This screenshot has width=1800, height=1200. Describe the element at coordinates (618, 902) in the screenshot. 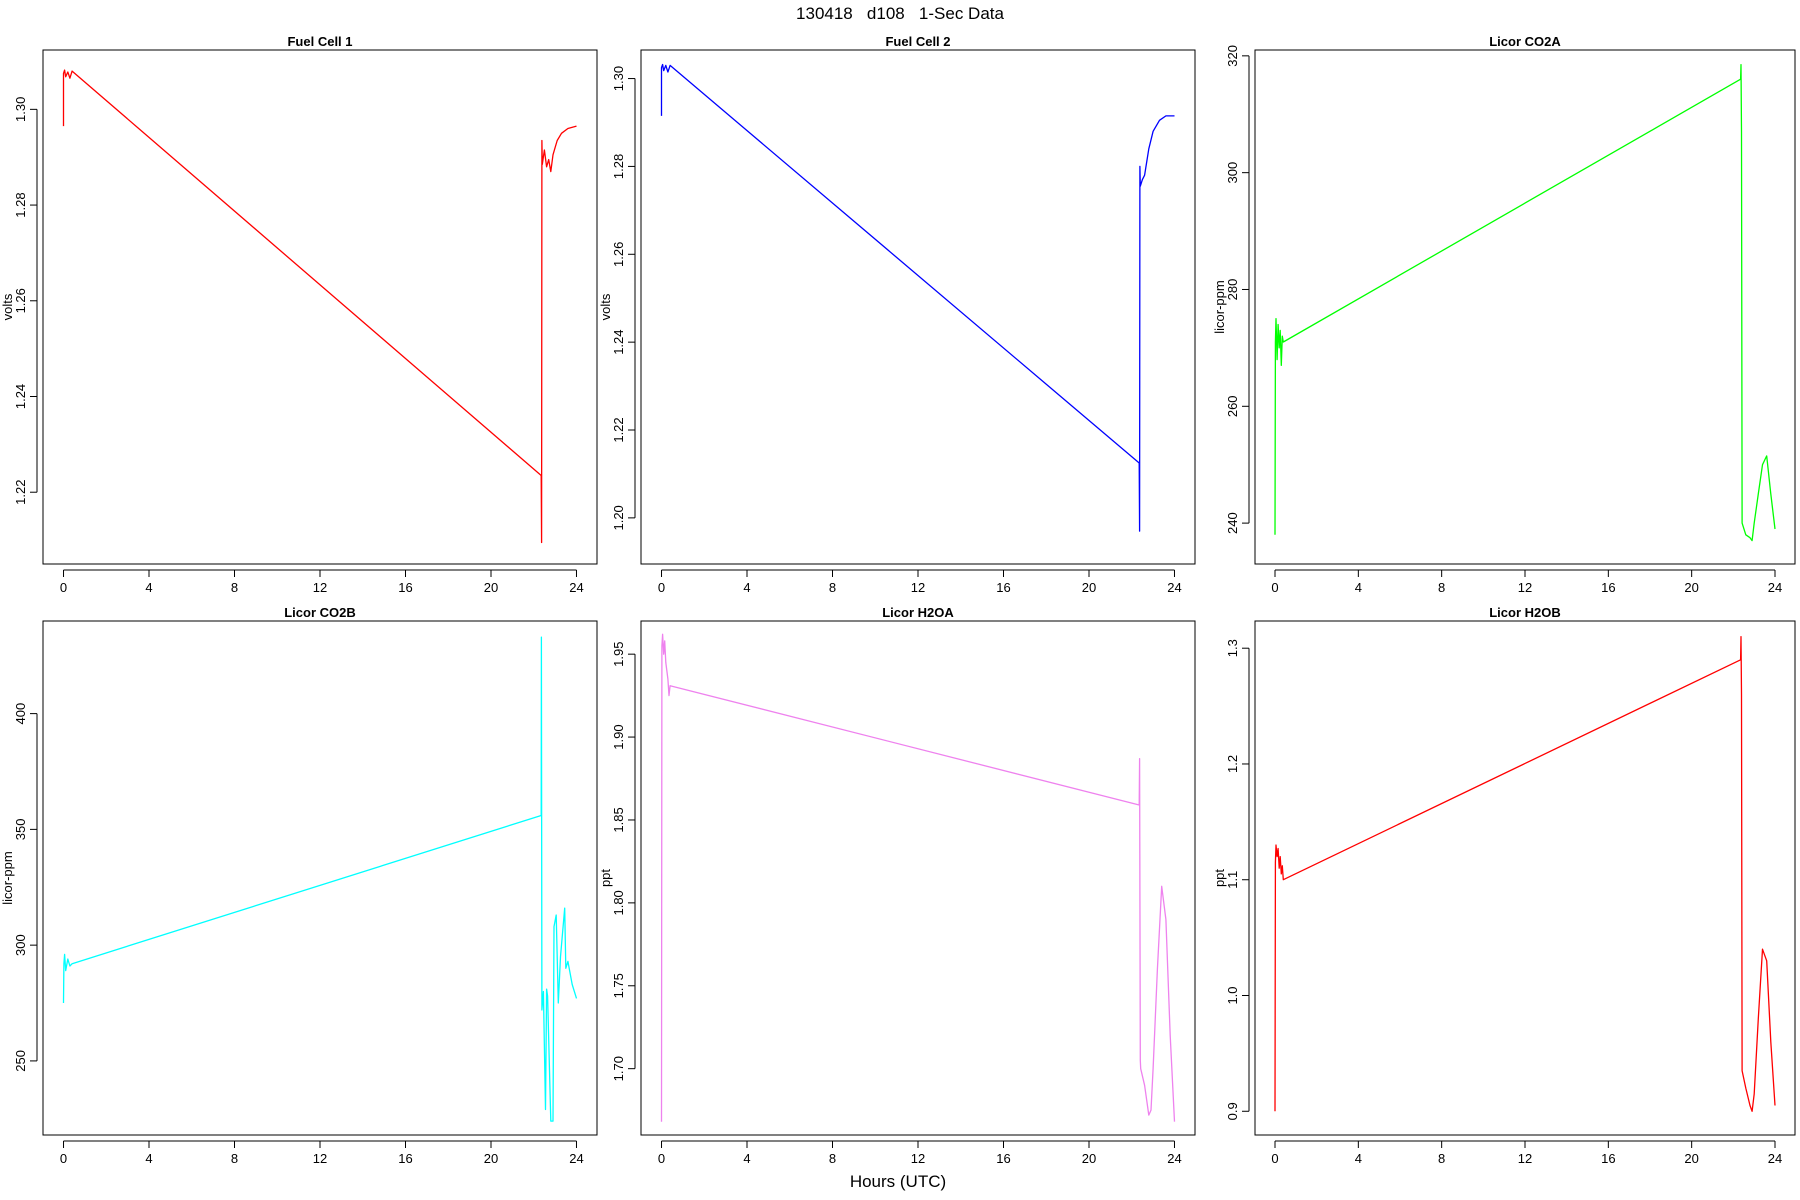

I see `y-tick-label: 1.80` at that location.